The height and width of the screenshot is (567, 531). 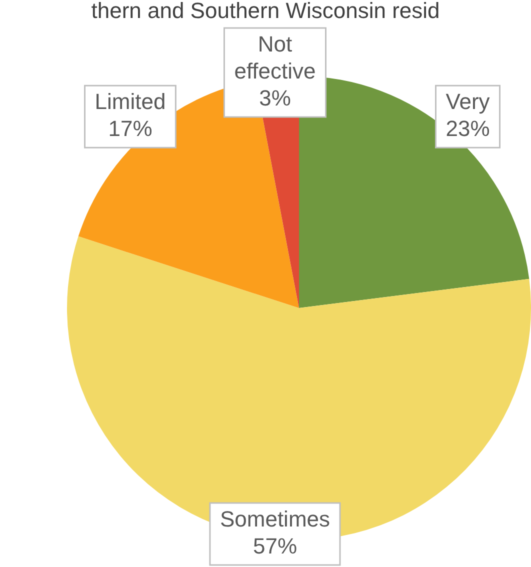 What do you see at coordinates (265, 12) in the screenshot?
I see `chart-title: thern and Southern Wisconsin resid` at bounding box center [265, 12].